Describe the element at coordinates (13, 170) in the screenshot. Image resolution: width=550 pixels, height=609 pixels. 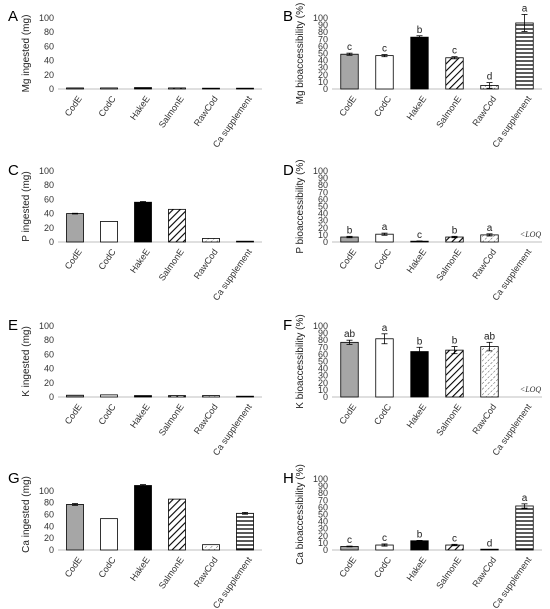
I see `panel-letter: C` at that location.